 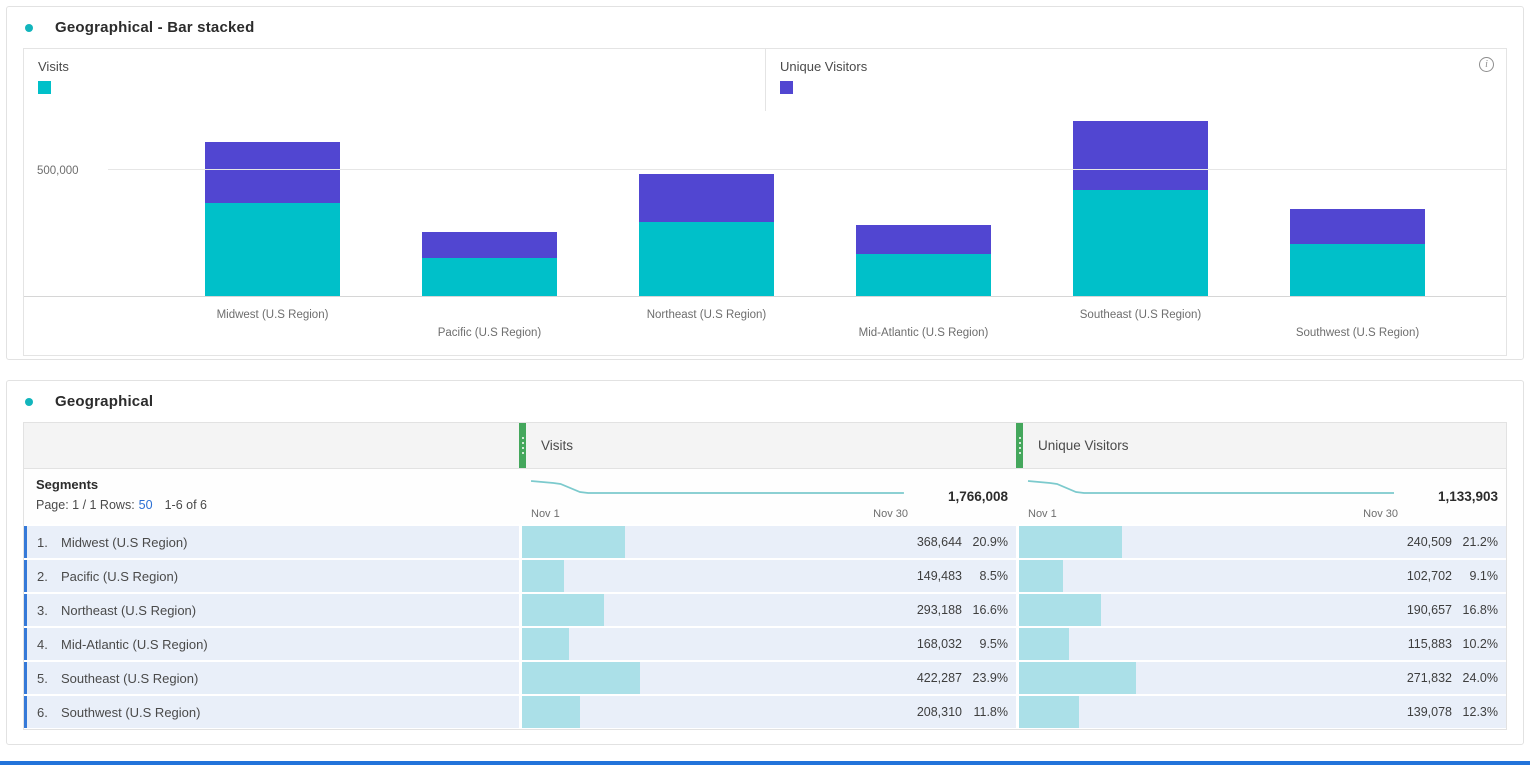 What do you see at coordinates (489, 264) in the screenshot?
I see `bar-pacific` at bounding box center [489, 264].